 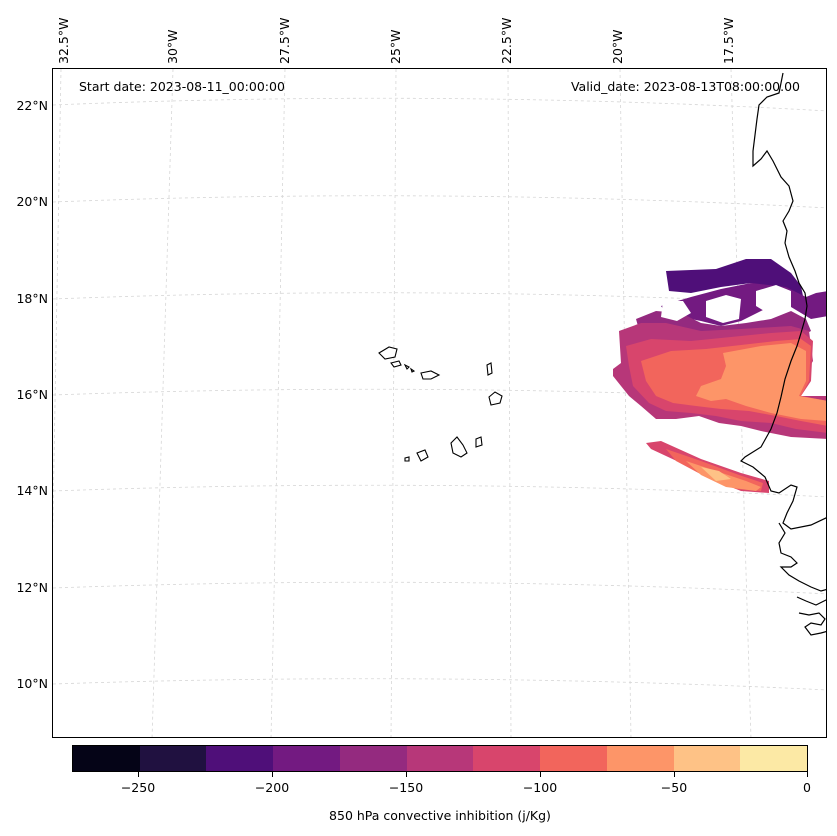 I want to click on lat-label-18n: 18°N, so click(x=32, y=298).